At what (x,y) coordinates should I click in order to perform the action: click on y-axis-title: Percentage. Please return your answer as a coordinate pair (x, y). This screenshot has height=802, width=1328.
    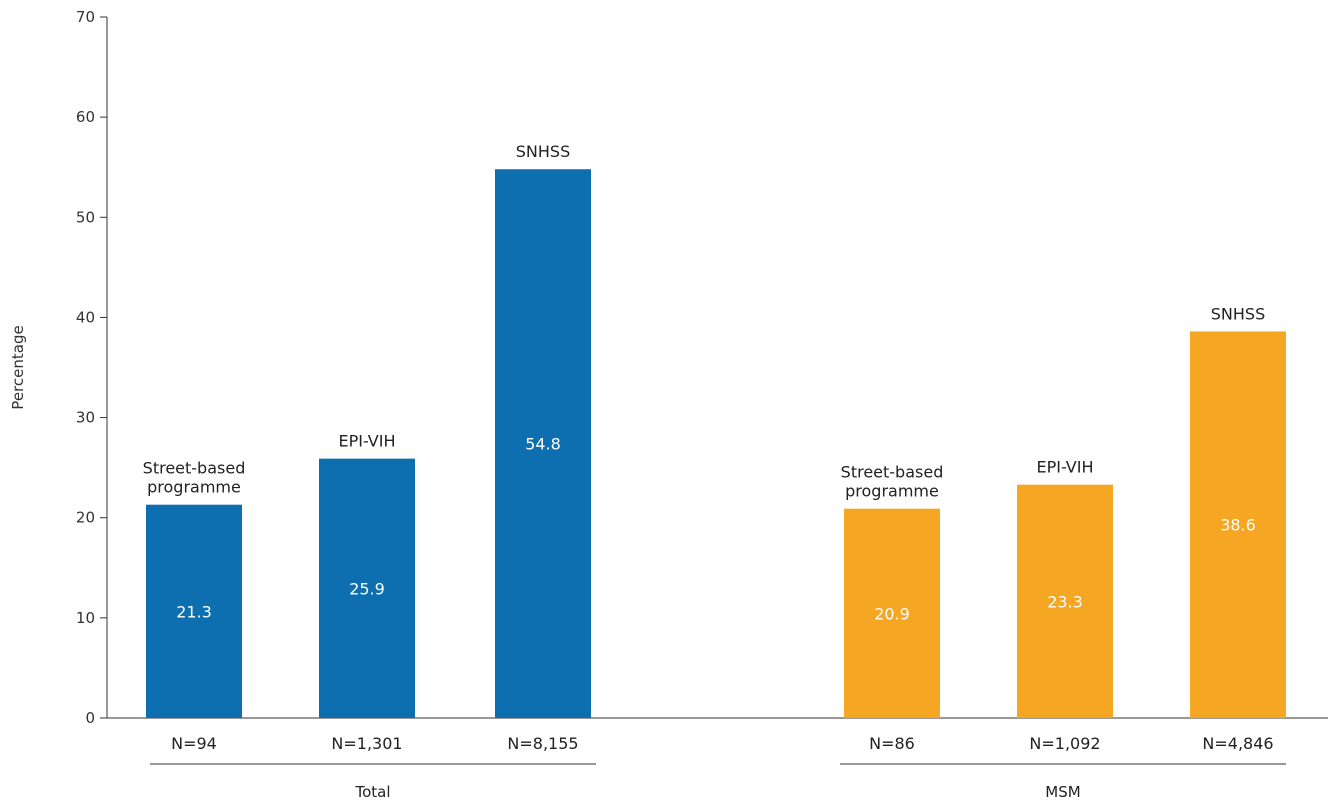
    Looking at the image, I should click on (18, 367).